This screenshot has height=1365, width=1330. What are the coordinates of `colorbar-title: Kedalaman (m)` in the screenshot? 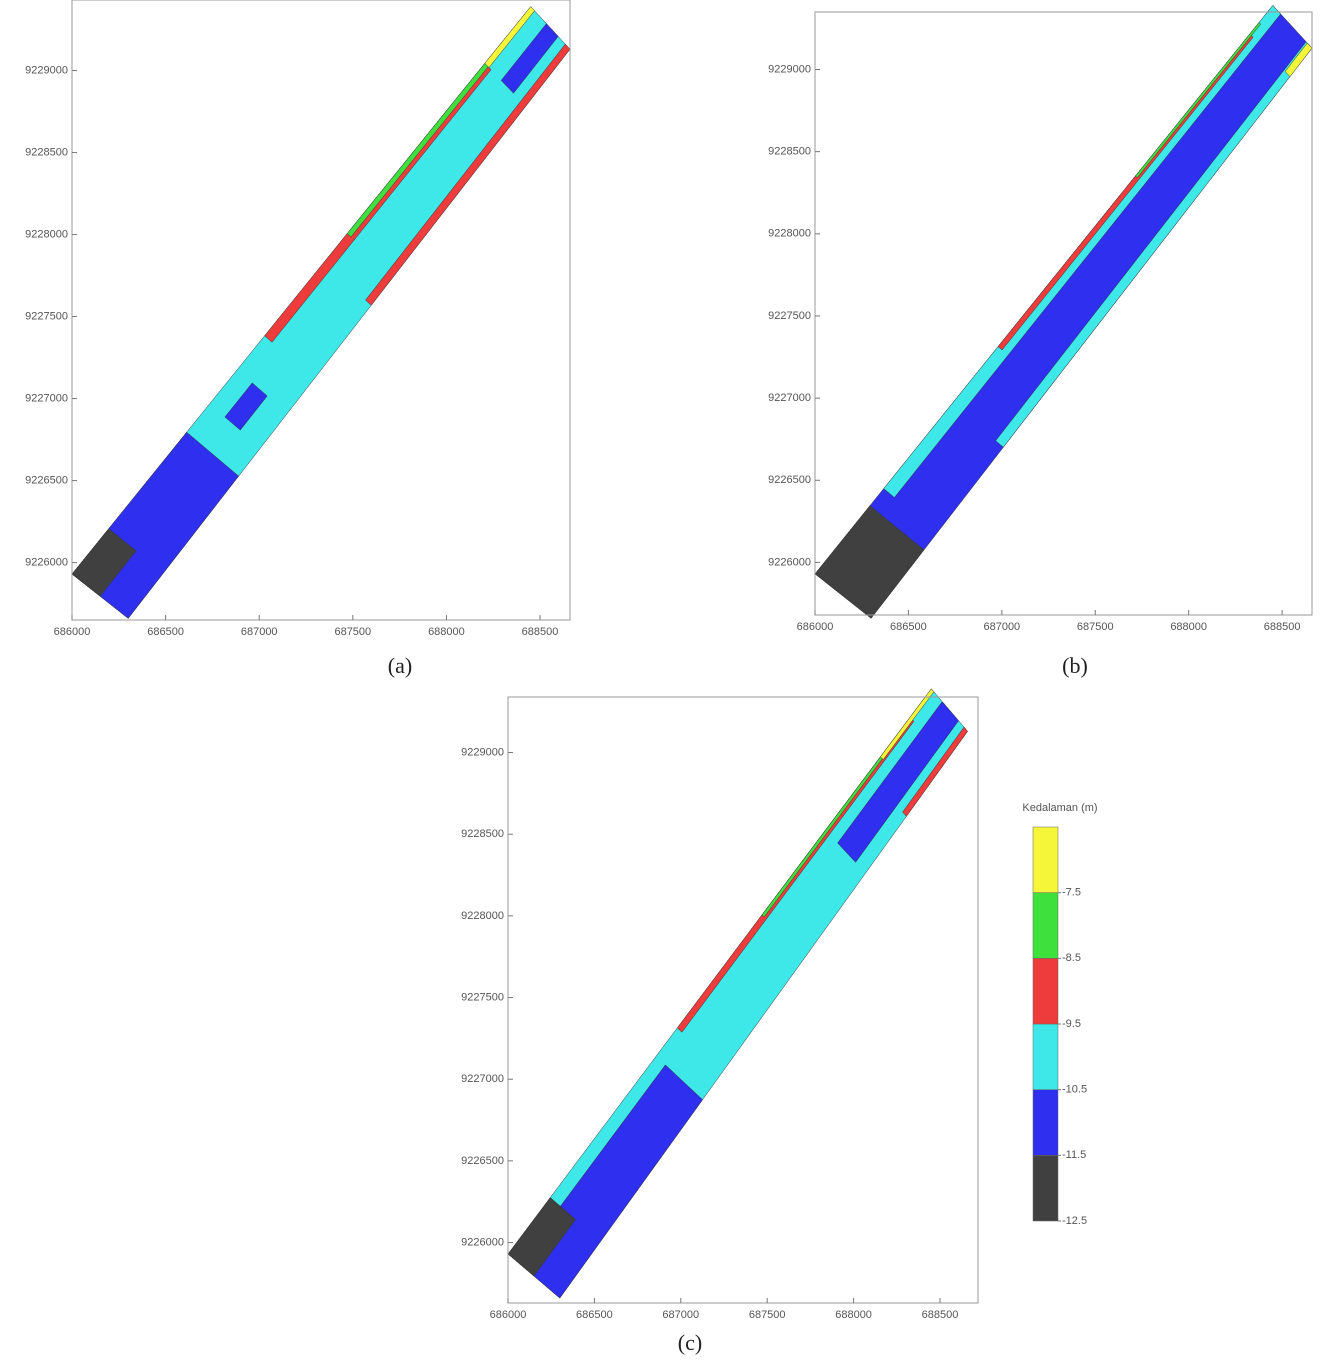 It's located at (1059, 808).